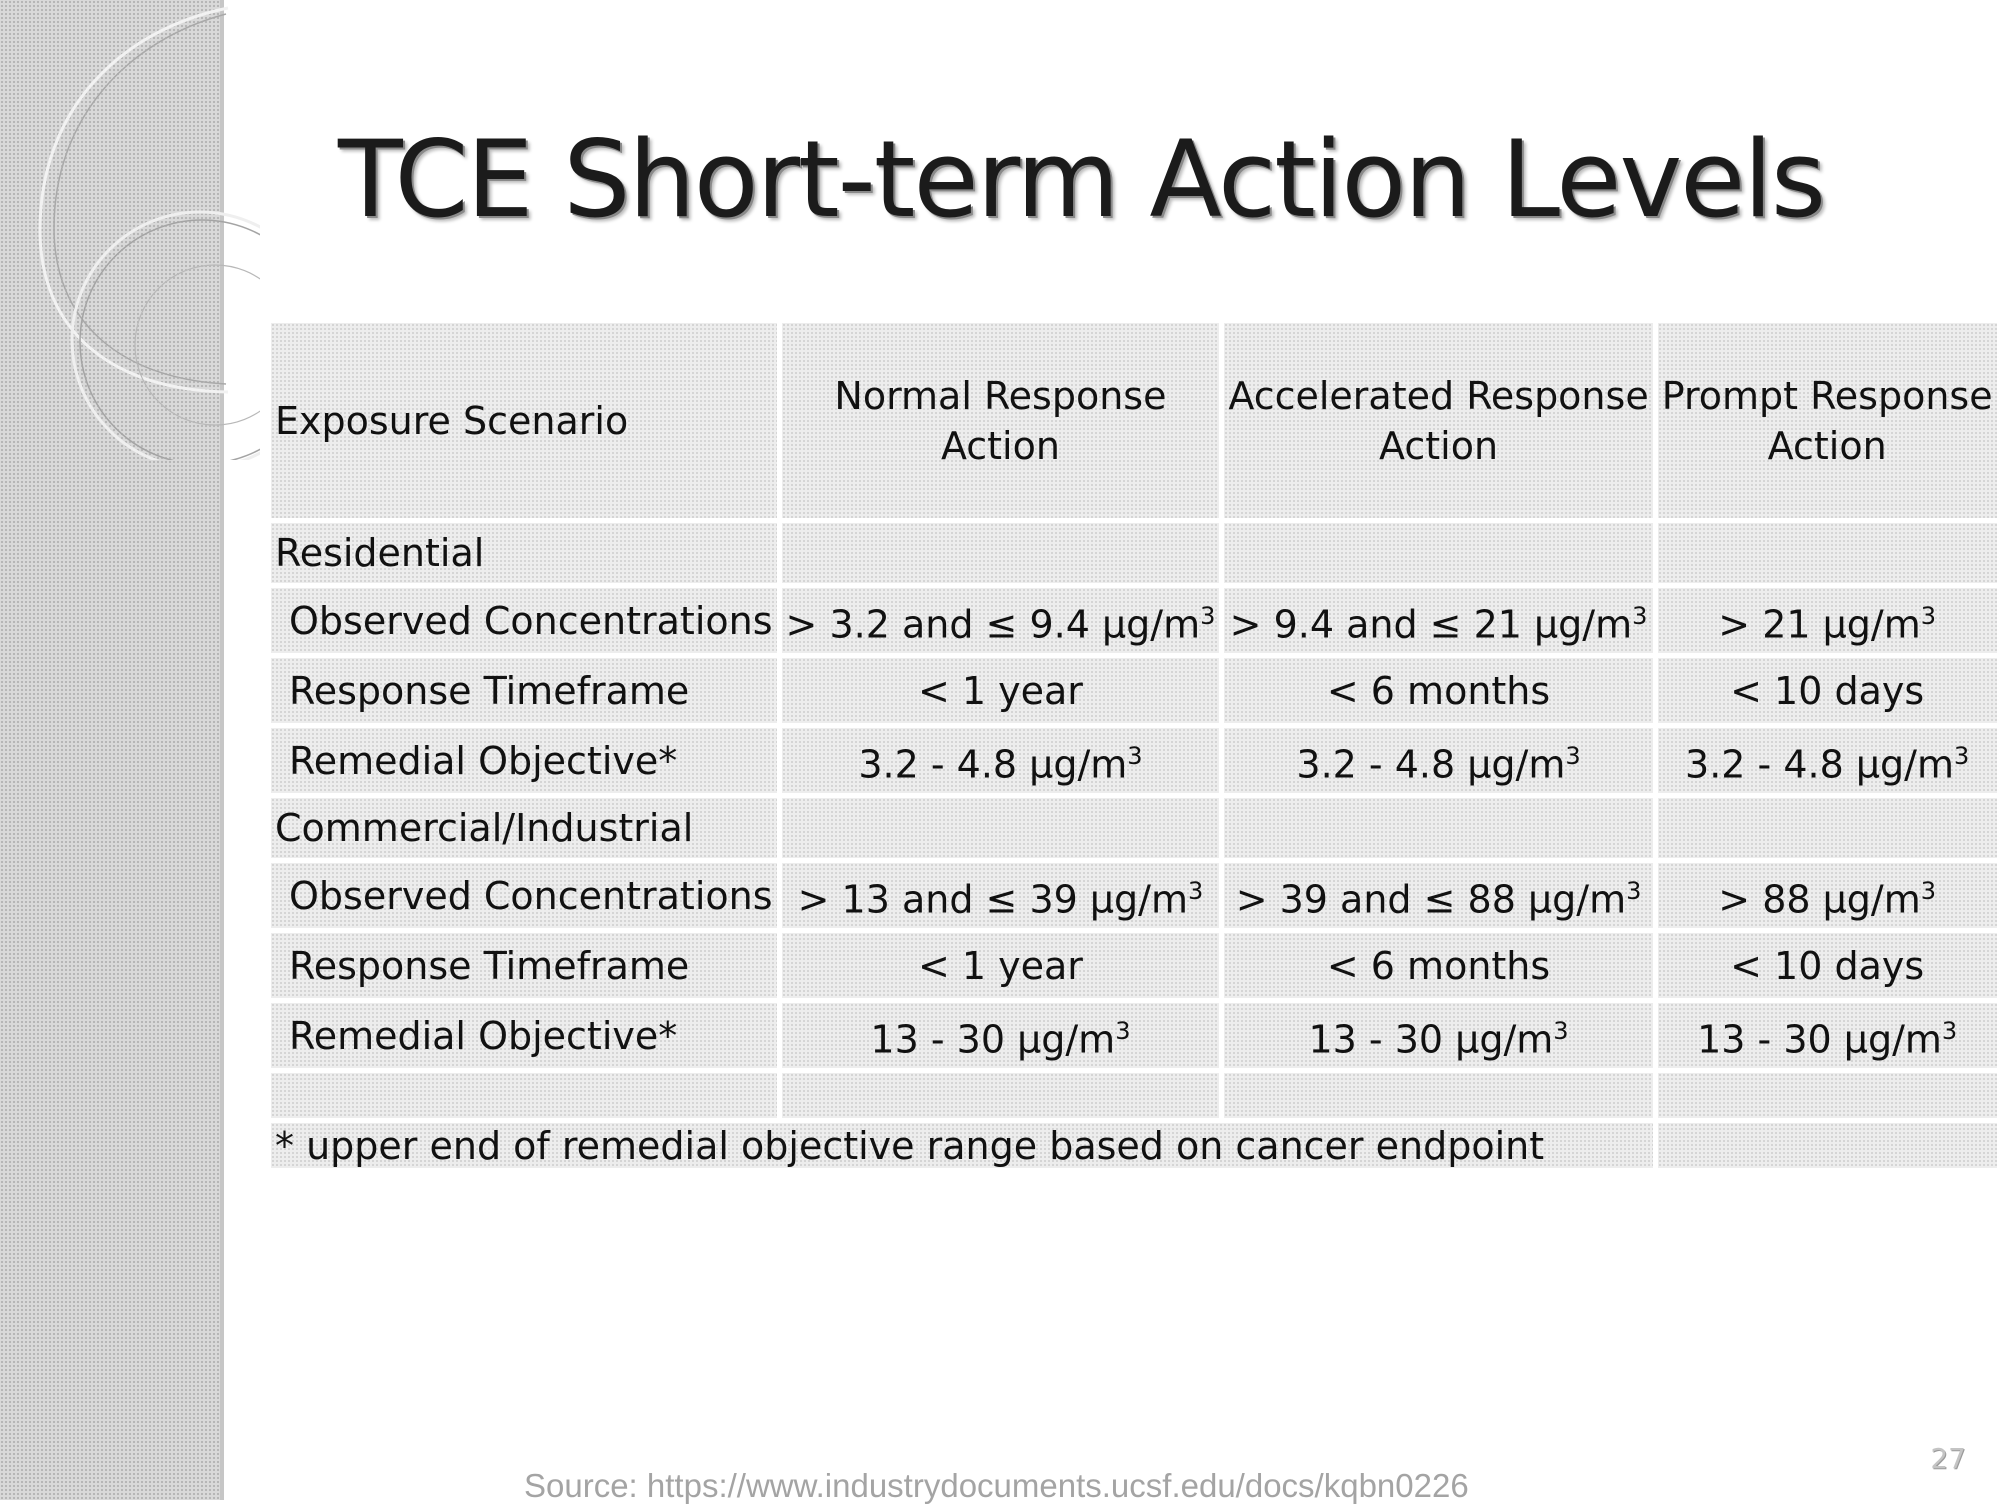 This screenshot has height=1505, width=2000. Describe the element at coordinates (1827, 895) in the screenshot. I see `value-cell: > 88 μg/m3` at that location.